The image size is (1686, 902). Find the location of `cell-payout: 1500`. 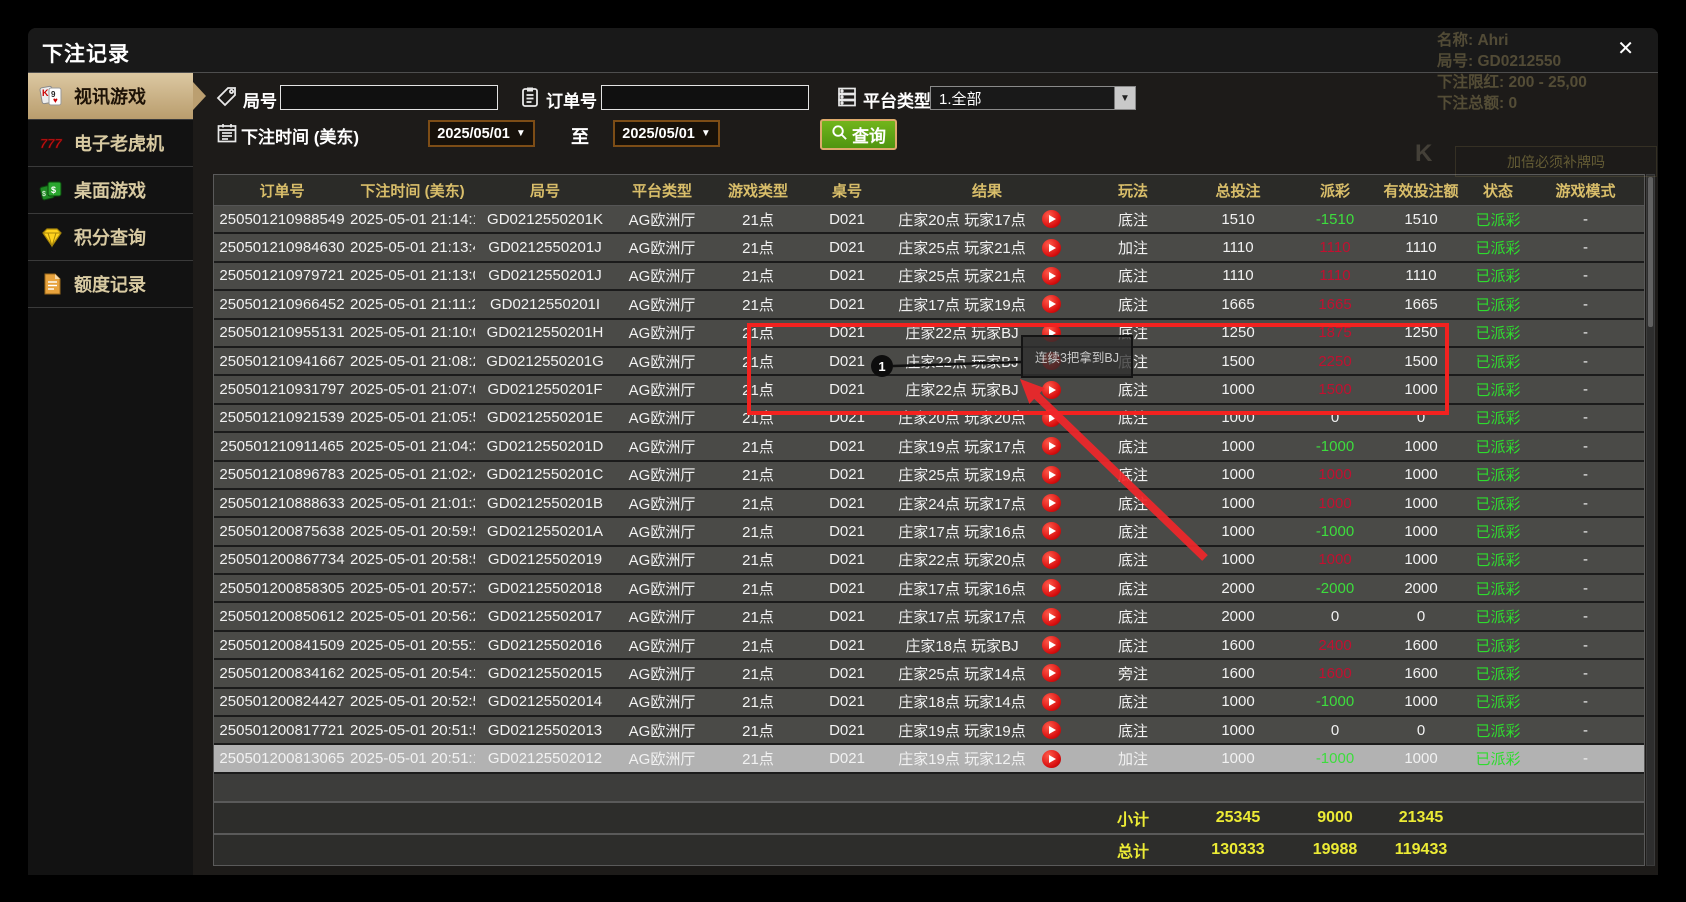

cell-payout: 1500 is located at coordinates (1335, 390).